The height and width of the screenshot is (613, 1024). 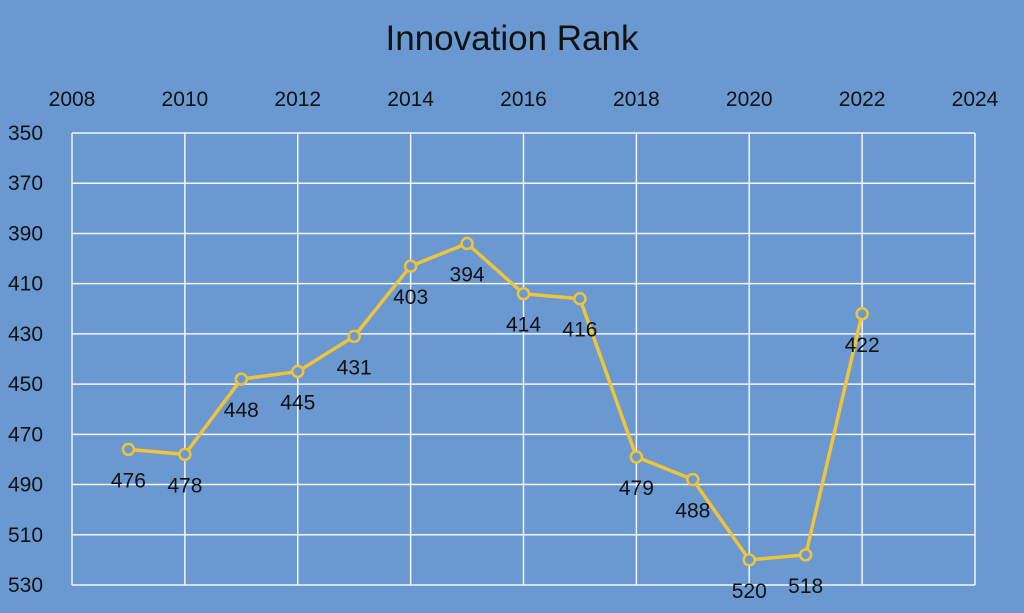 What do you see at coordinates (636, 488) in the screenshot?
I see `data-label: 479` at bounding box center [636, 488].